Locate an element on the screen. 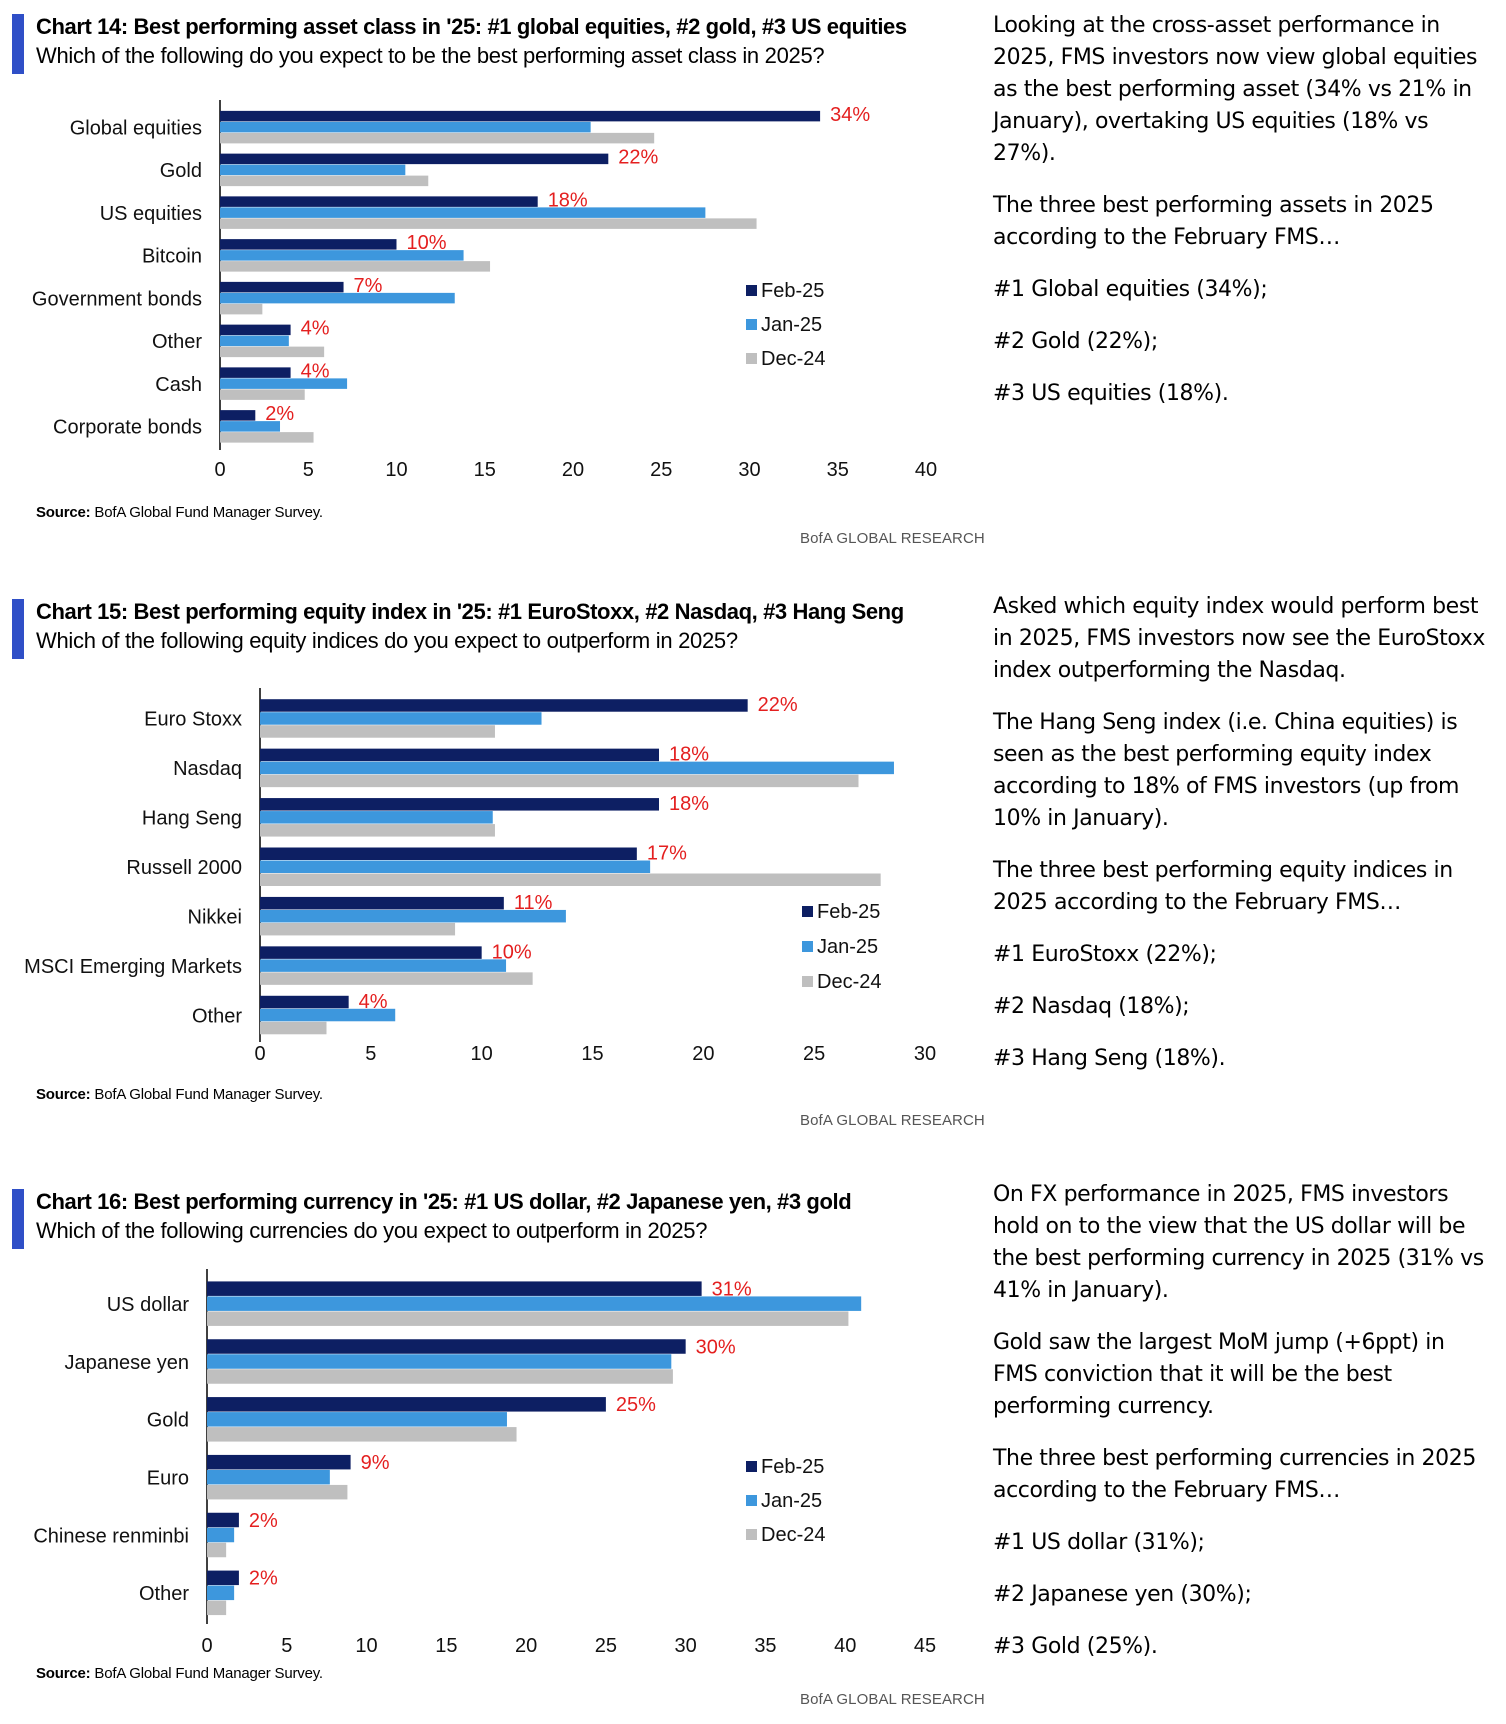 This screenshot has width=1506, height=1724. data-label: 17% is located at coordinates (667, 854).